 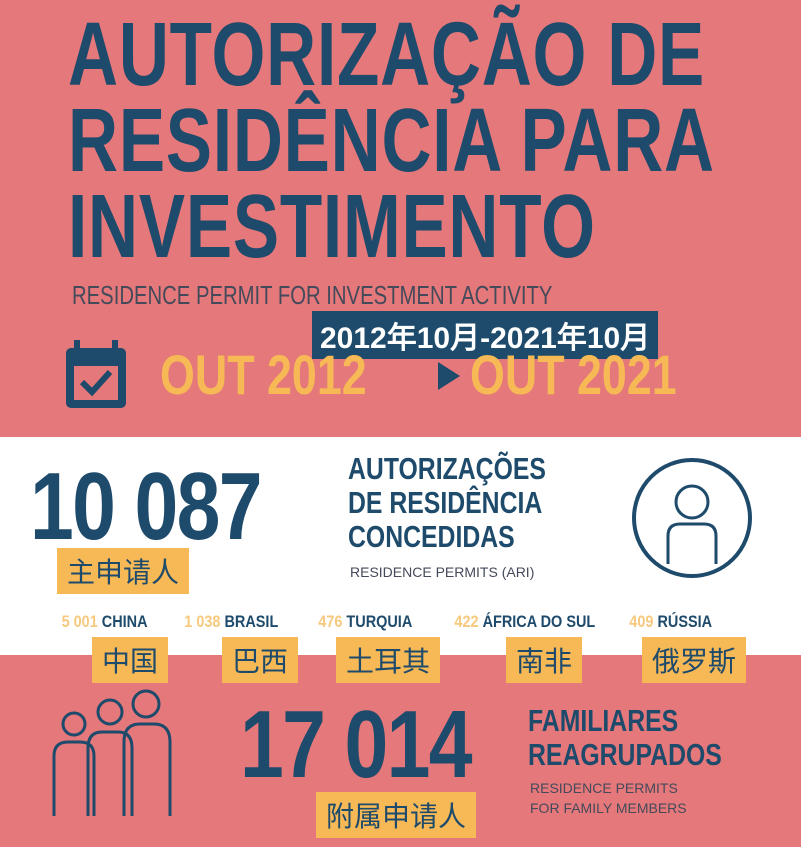 What do you see at coordinates (231, 621) in the screenshot?
I see `country-brasil: 1 038 BRASIL` at bounding box center [231, 621].